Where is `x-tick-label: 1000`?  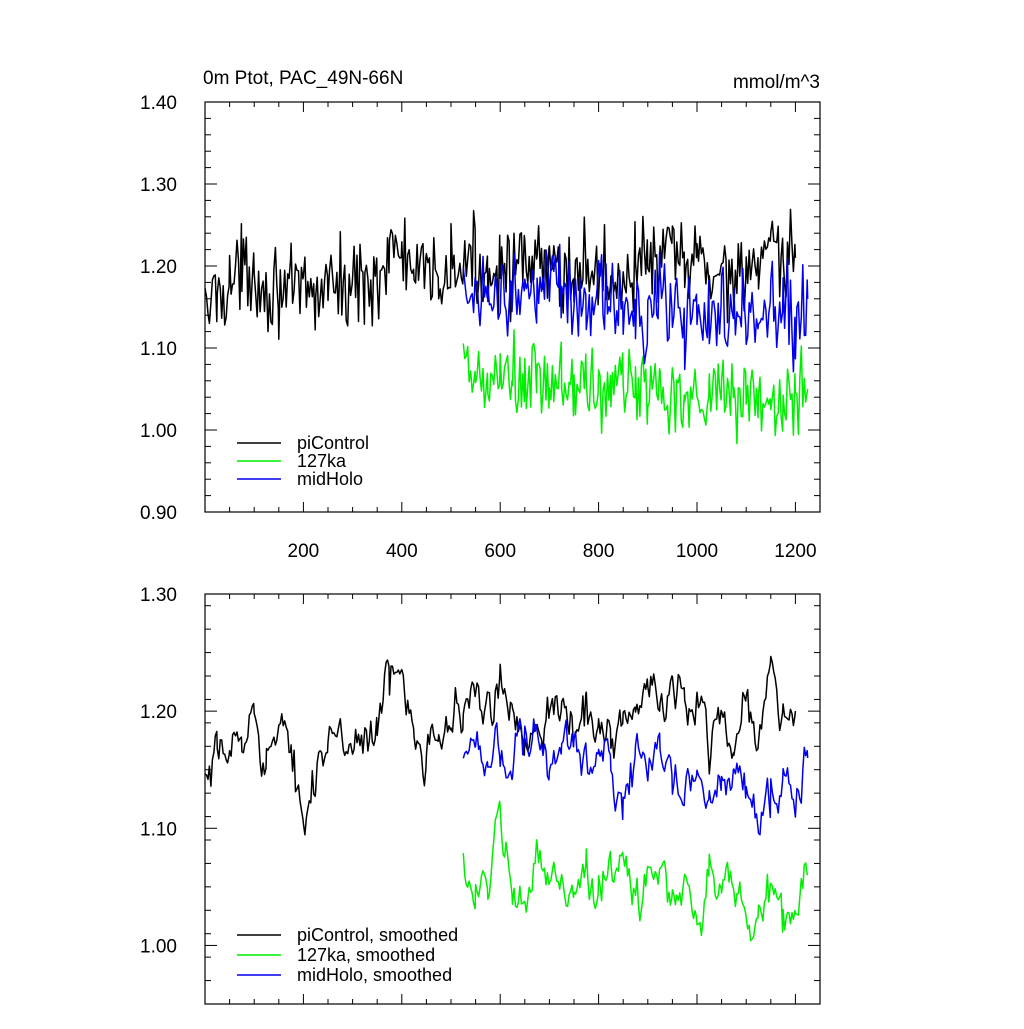 x-tick-label: 1000 is located at coordinates (697, 551).